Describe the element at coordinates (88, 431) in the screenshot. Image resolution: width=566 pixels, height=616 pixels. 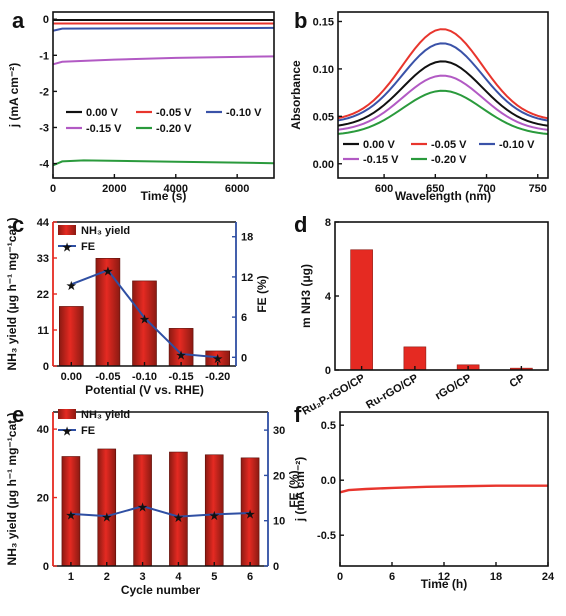
I see `panel-e-legend-fe: FE` at that location.